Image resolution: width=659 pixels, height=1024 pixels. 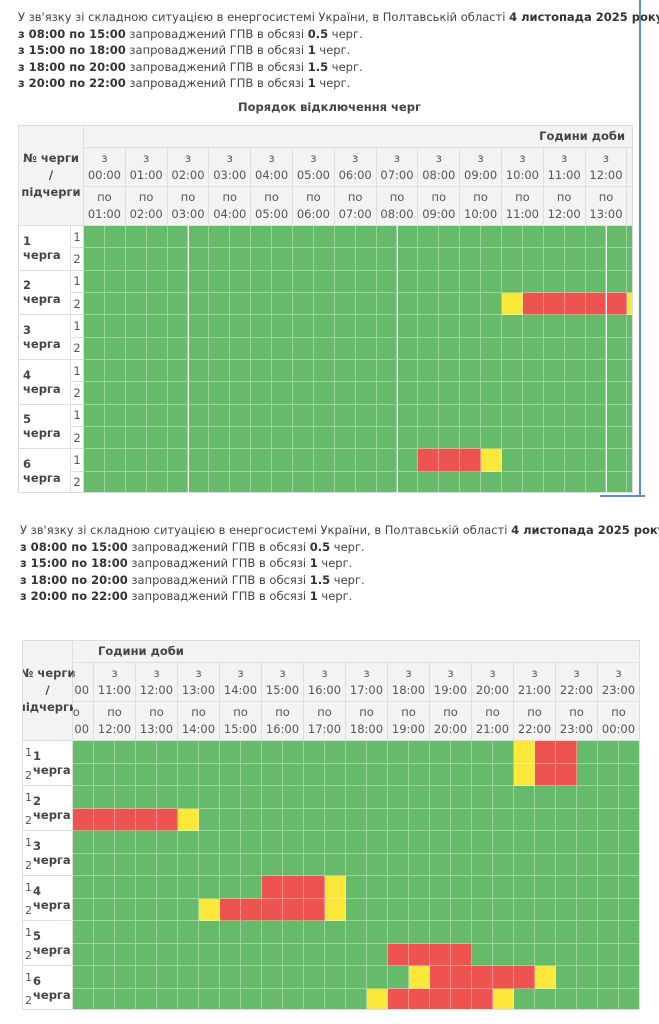 What do you see at coordinates (408, 729) in the screenshot?
I see `to-time: 19:00` at bounding box center [408, 729].